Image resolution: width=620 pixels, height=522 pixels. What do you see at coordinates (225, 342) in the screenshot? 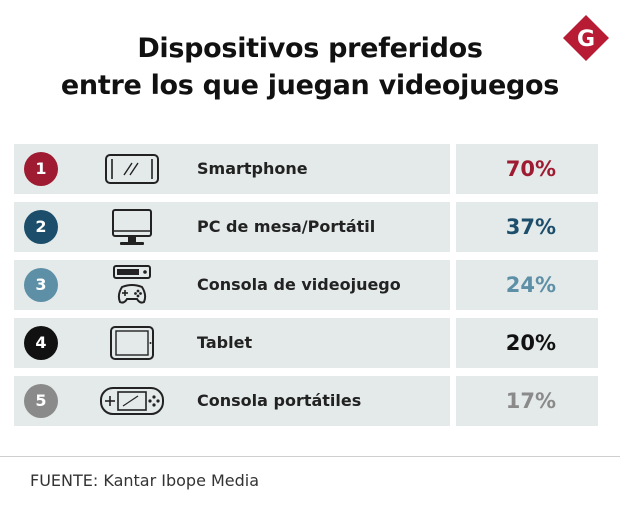
I see `device-label: Tablet` at bounding box center [225, 342].